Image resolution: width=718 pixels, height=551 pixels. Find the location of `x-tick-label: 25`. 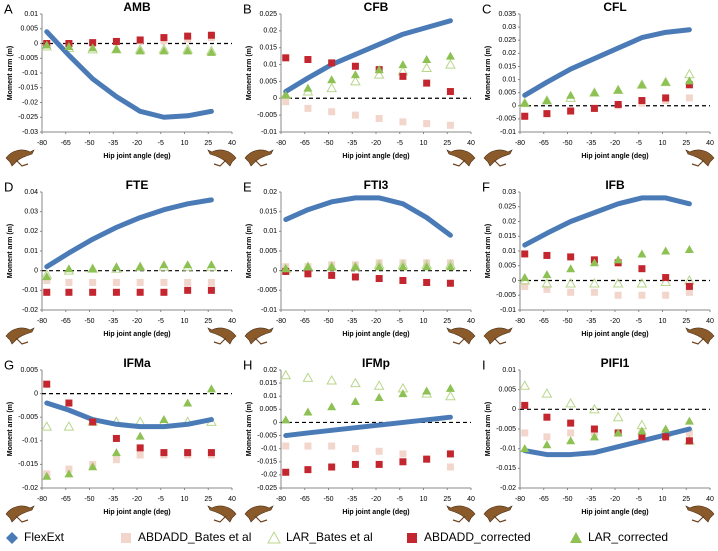

x-tick-label: 25 is located at coordinates (686, 321).